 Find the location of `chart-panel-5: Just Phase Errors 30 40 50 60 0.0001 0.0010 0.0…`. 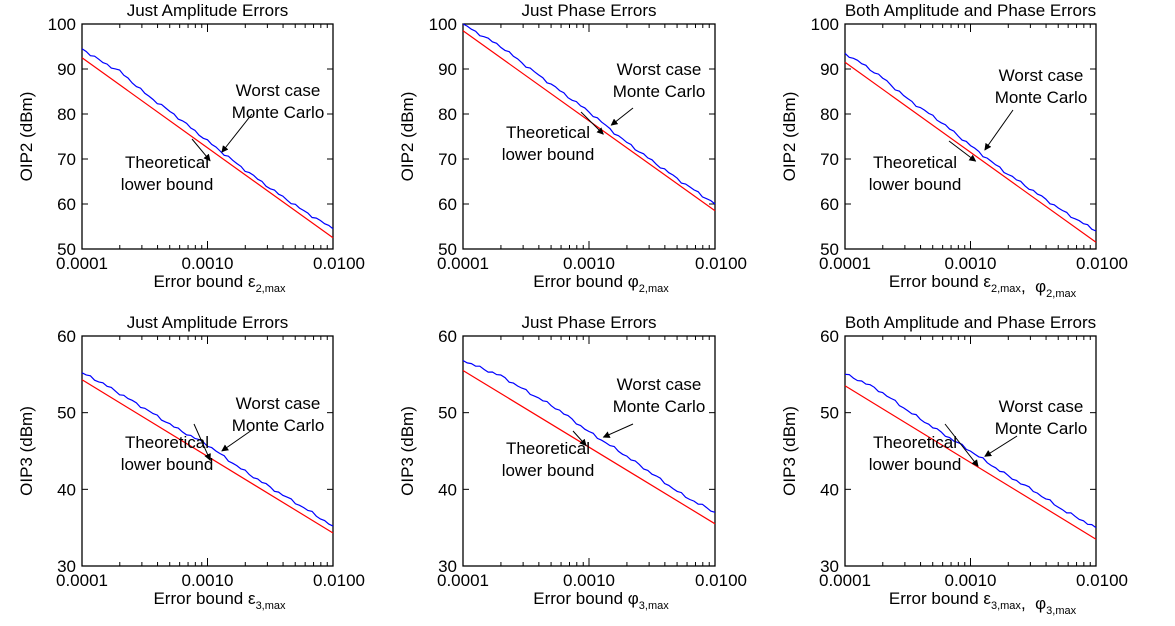

chart-panel-5: Just Phase Errors 30 40 50 60 0.0001 0.0010 0.0… is located at coordinates (572, 462).